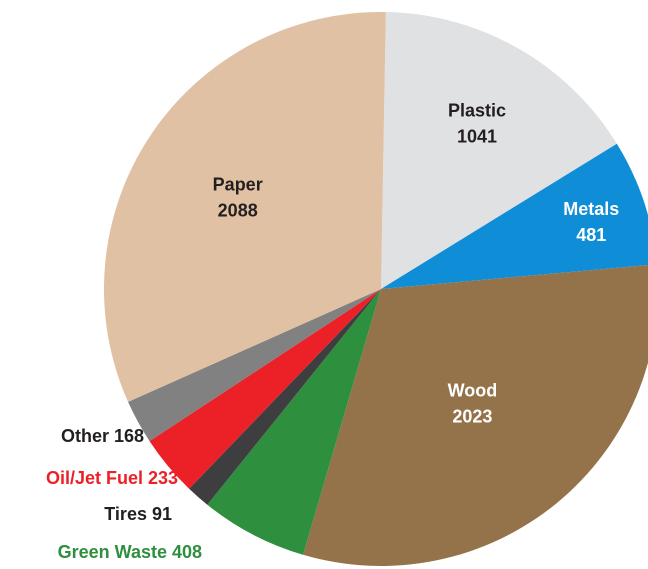 The image size is (648, 569). Describe the element at coordinates (138, 514) in the screenshot. I see `slice-label-tires: Tires 91` at that location.